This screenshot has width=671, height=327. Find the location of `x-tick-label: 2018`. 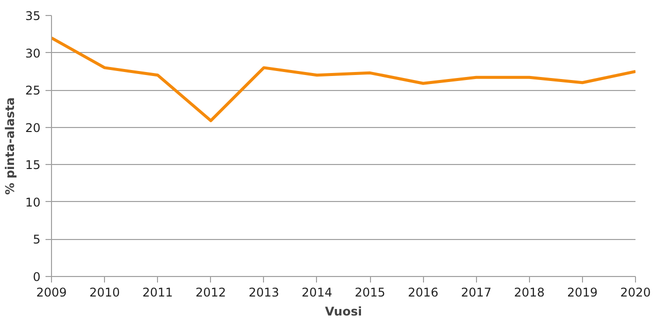

x-tick-label: 2018 is located at coordinates (529, 293).